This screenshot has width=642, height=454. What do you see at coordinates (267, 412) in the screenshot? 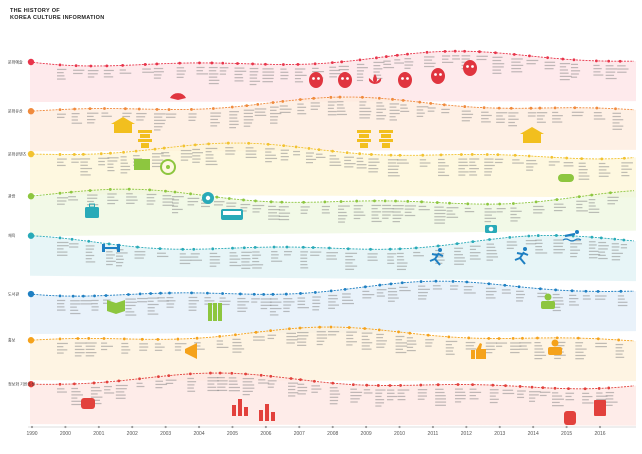
I see `bar-chart-icon-bar2` at bounding box center [267, 412].